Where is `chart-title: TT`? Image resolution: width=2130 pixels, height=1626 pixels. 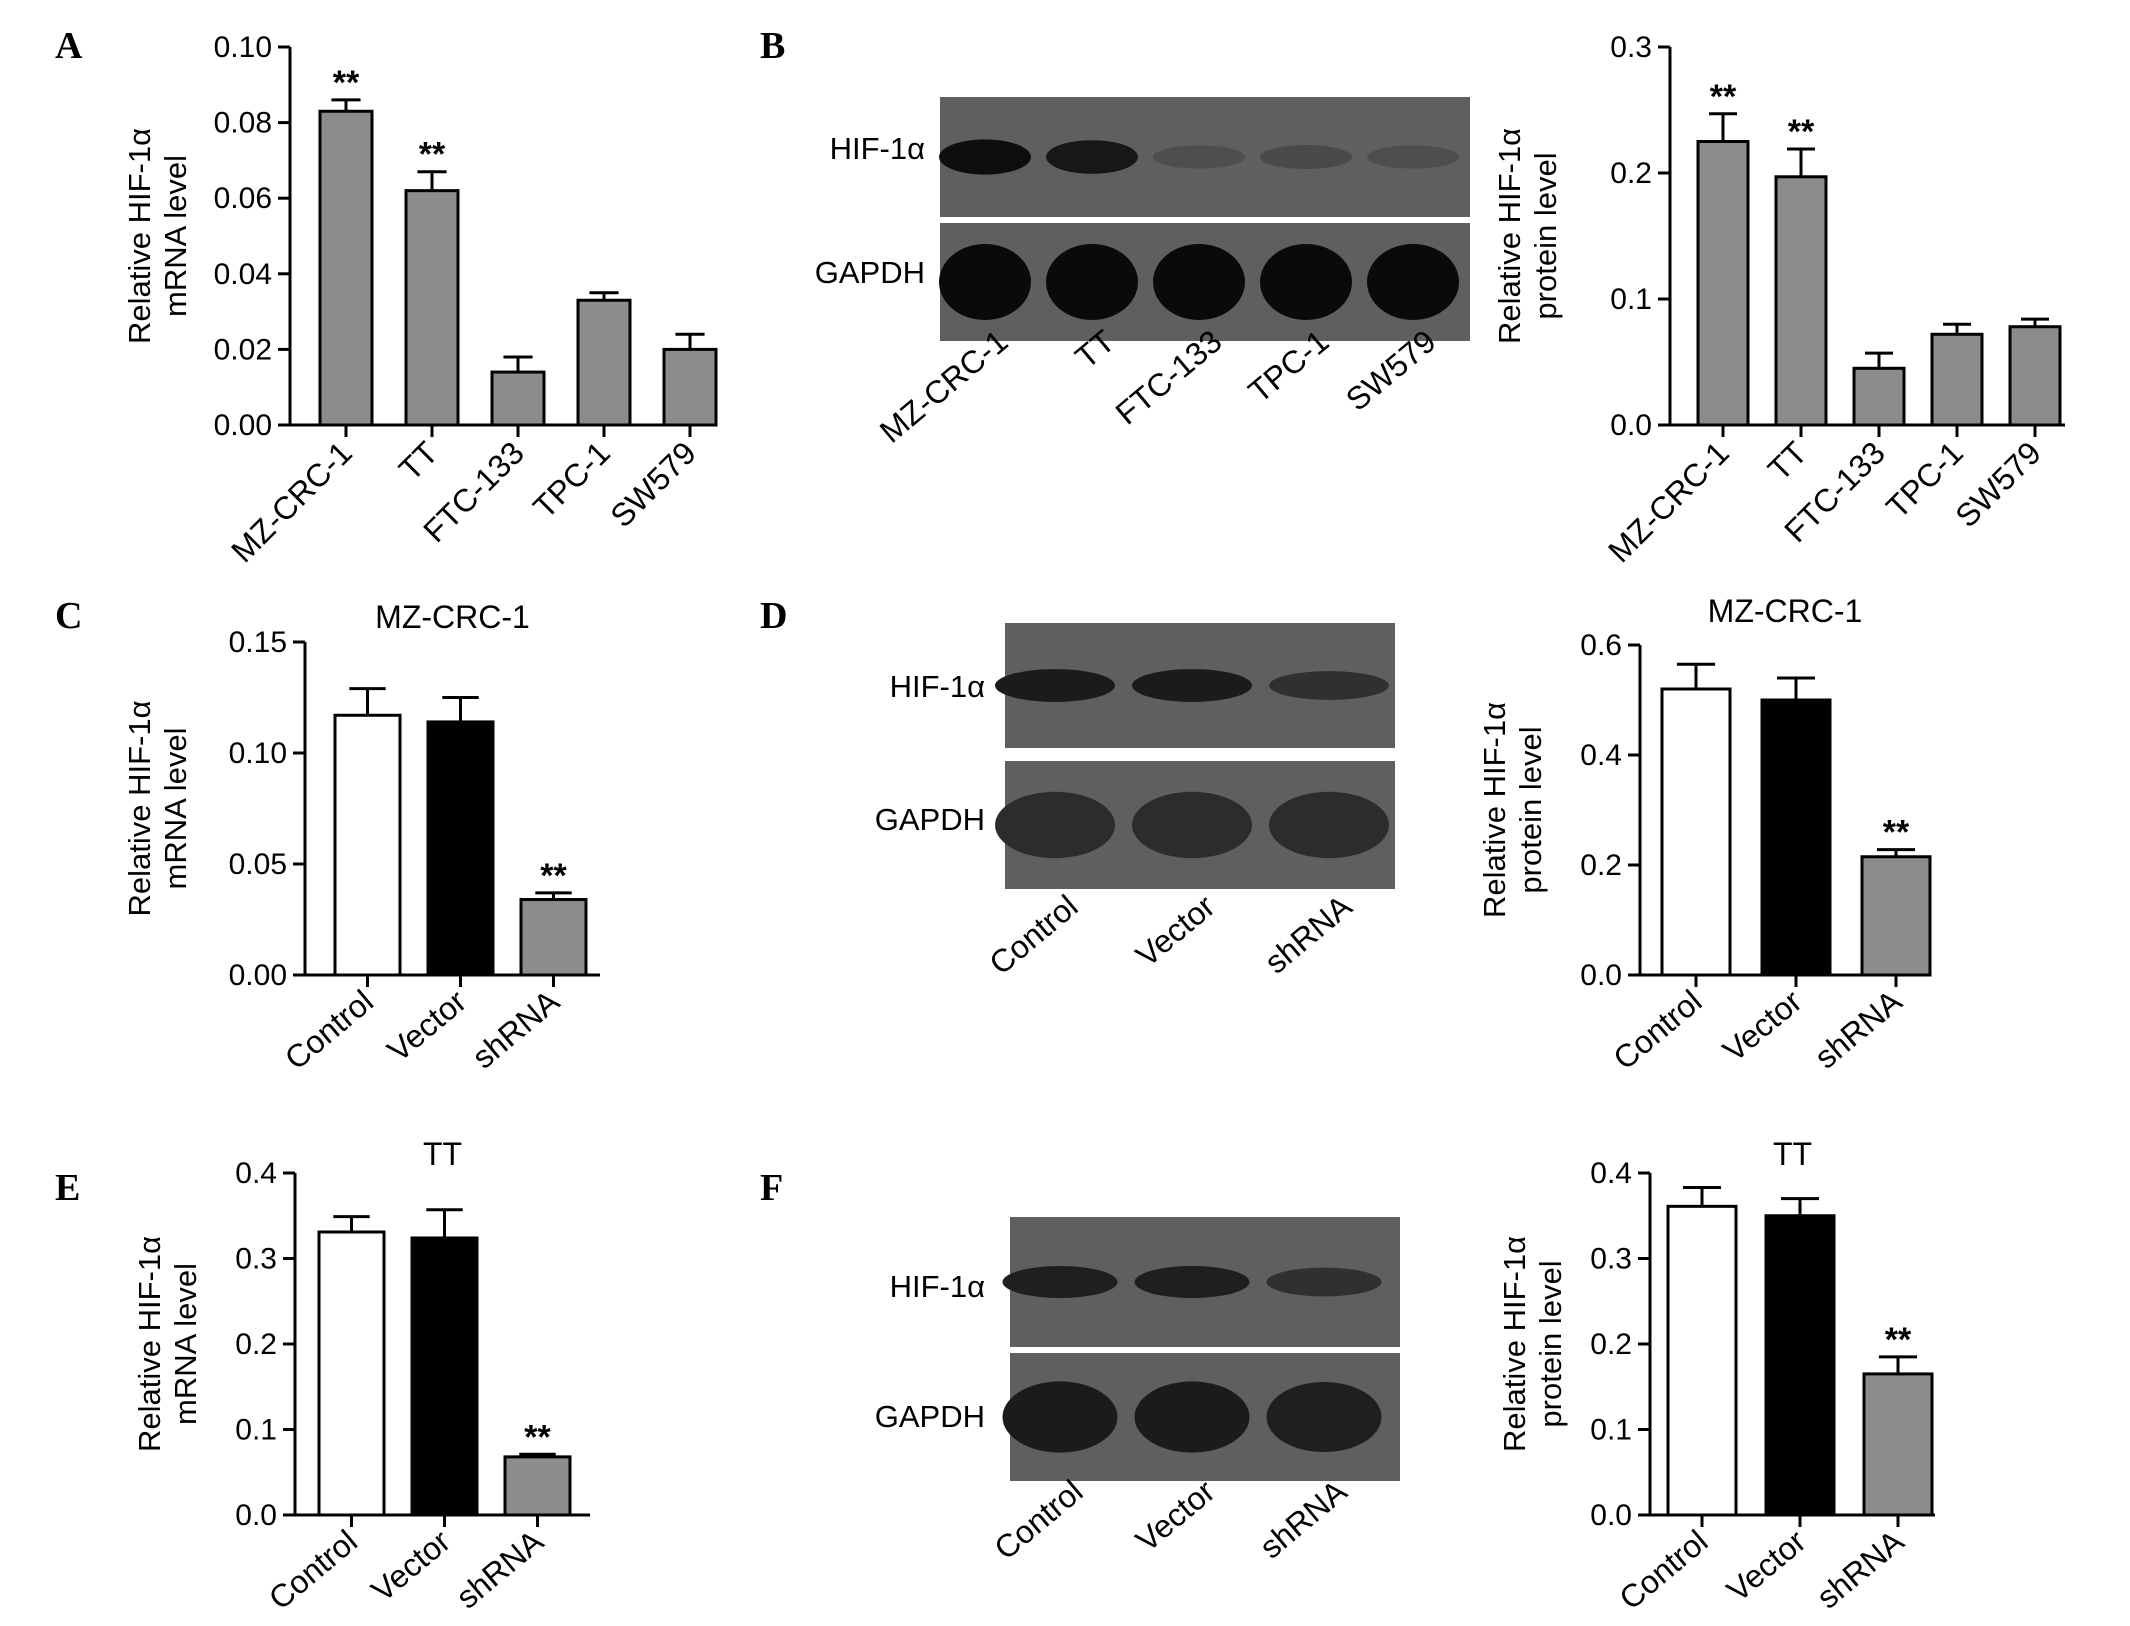
chart-title: TT is located at coordinates (1792, 1154).